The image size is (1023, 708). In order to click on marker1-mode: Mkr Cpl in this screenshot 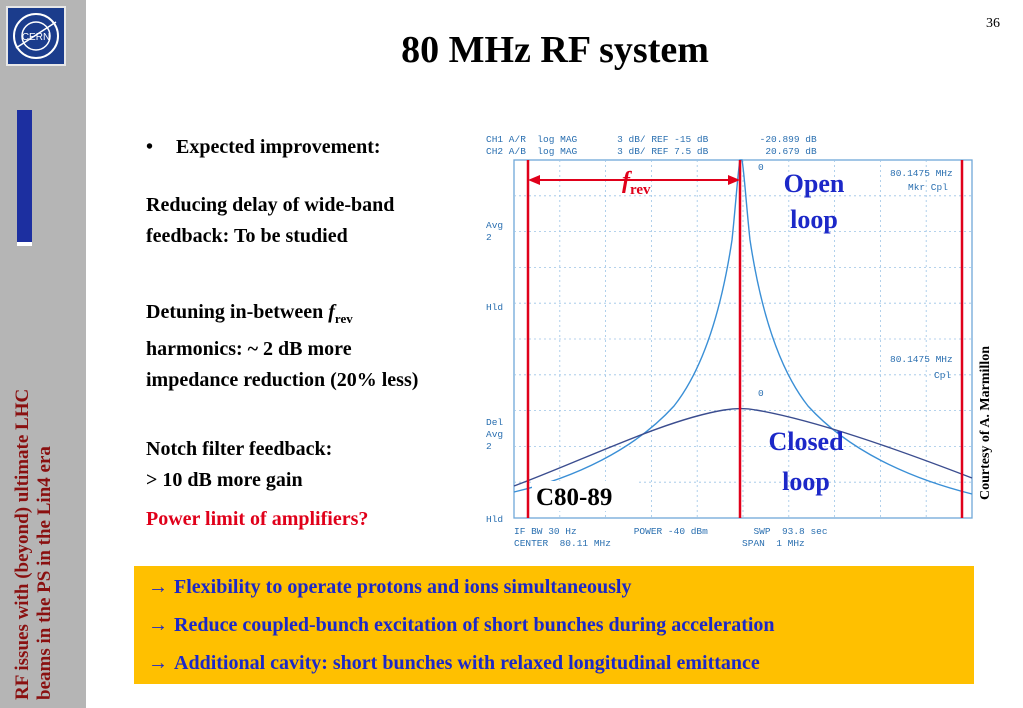, I will do `click(928, 187)`.